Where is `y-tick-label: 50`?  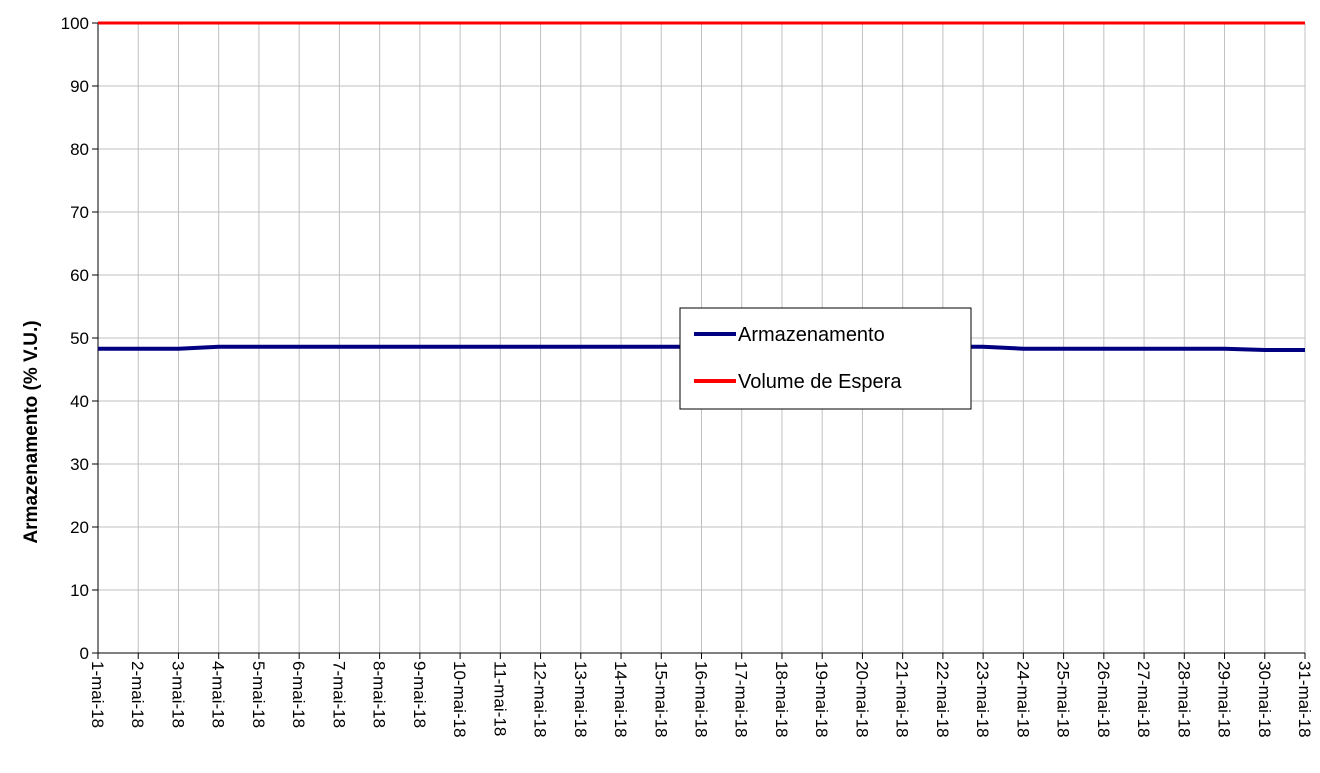 y-tick-label: 50 is located at coordinates (79, 338).